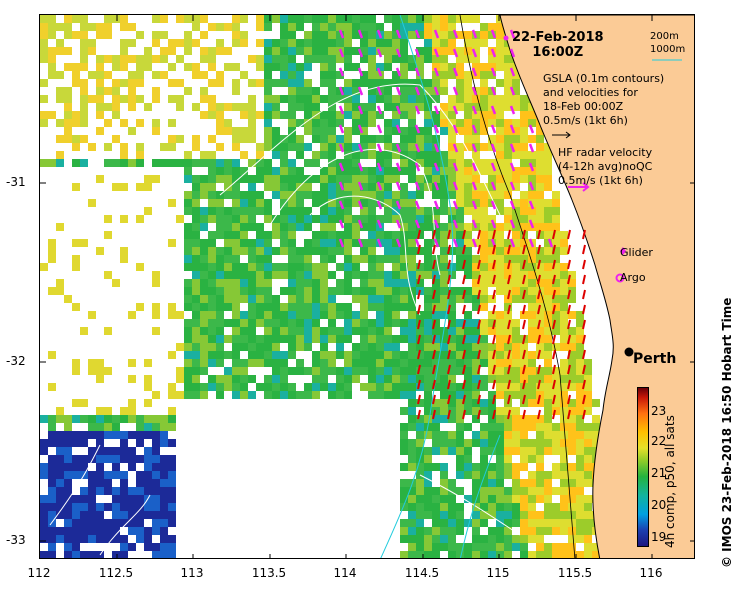  I want to click on x-tick-label: 112, so click(39, 573).